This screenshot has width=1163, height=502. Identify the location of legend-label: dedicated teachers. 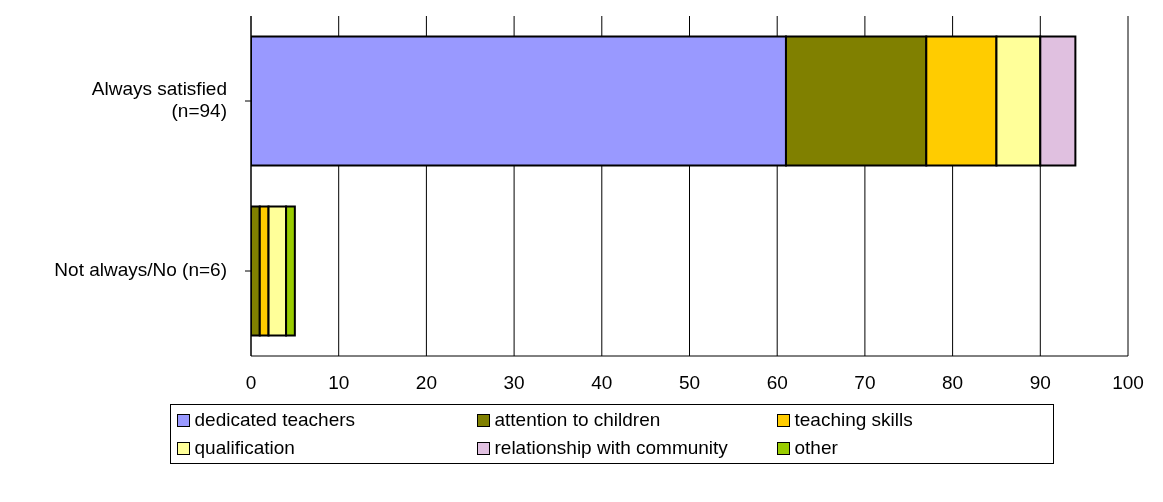
(275, 420).